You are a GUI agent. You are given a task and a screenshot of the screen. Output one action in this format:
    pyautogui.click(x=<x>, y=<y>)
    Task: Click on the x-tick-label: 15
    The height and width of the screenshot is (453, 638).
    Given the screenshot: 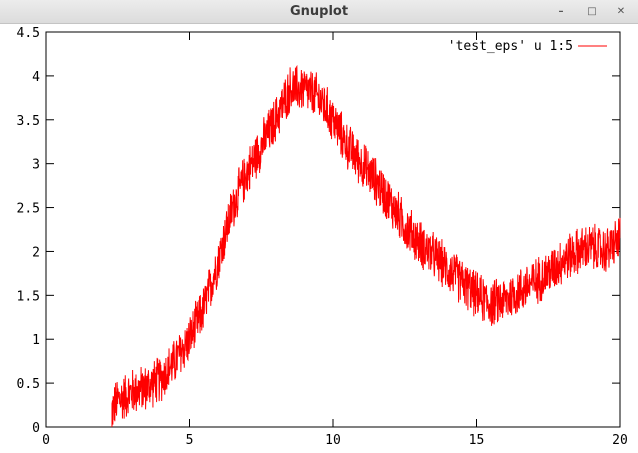 What is the action you would take?
    pyautogui.click(x=477, y=440)
    